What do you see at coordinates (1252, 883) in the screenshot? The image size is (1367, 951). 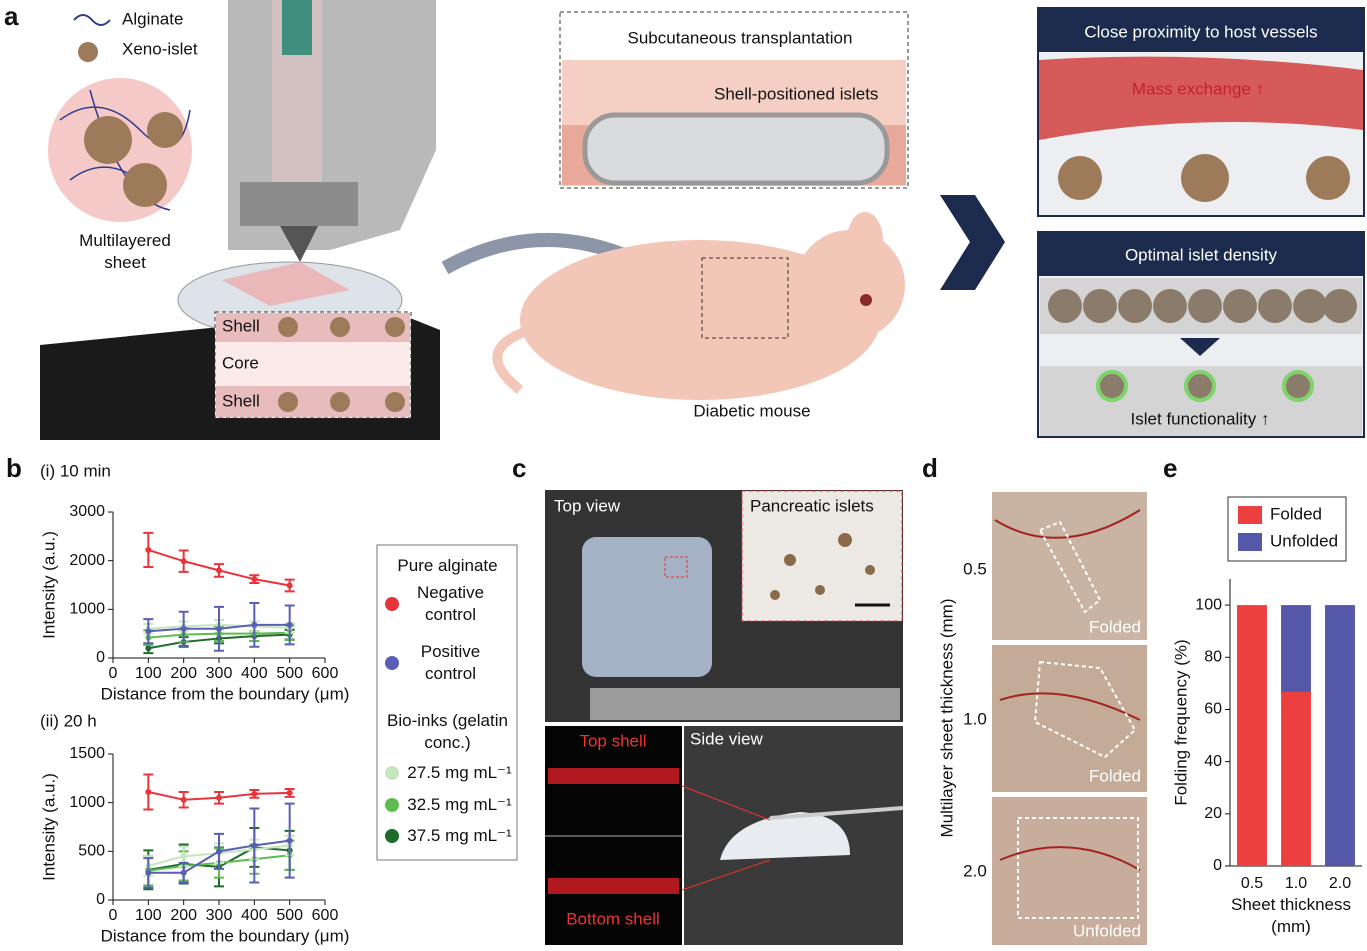 I see `x-tick-label: 0.5` at bounding box center [1252, 883].